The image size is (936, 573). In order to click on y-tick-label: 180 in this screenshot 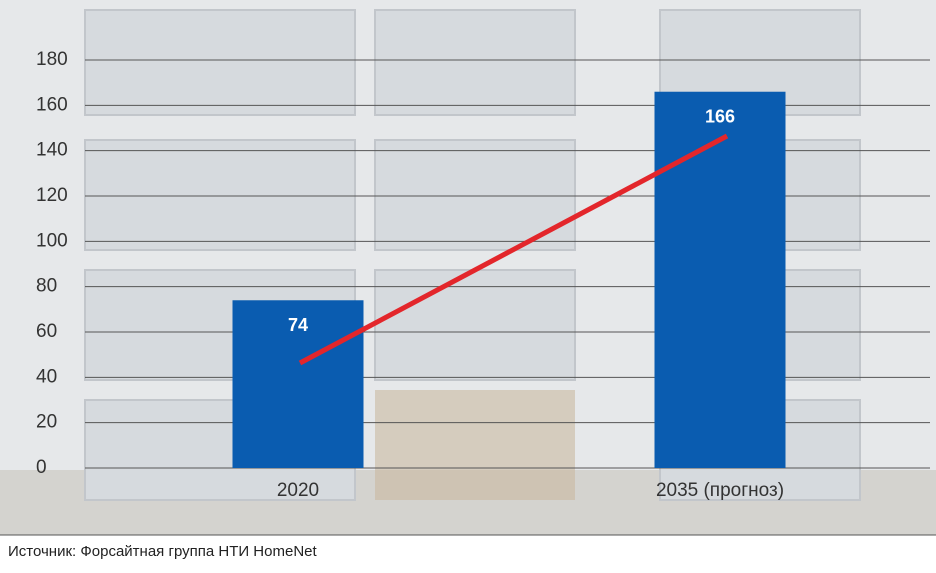, I will do `click(52, 59)`.